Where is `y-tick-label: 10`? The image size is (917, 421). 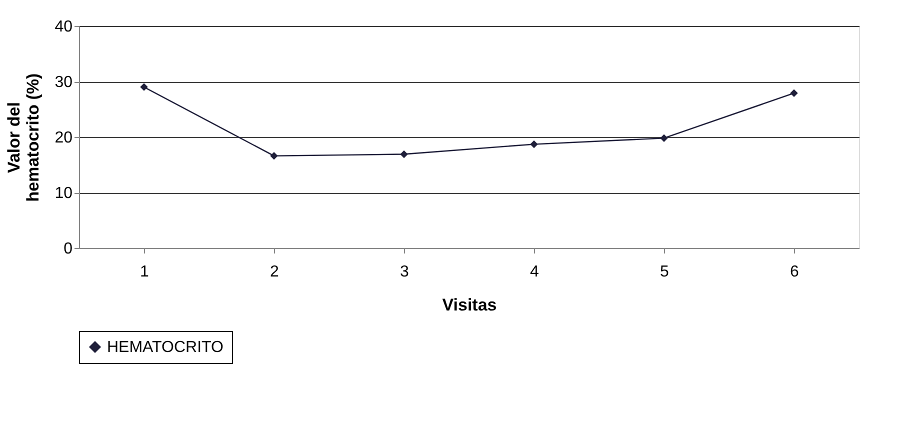 y-tick-label: 10 is located at coordinates (63, 193).